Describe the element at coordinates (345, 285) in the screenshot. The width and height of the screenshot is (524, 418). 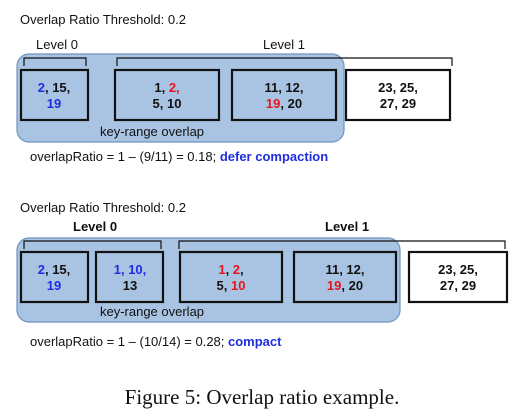
I see `bottom-level1-file-2-keys-line2: 19, 20` at that location.